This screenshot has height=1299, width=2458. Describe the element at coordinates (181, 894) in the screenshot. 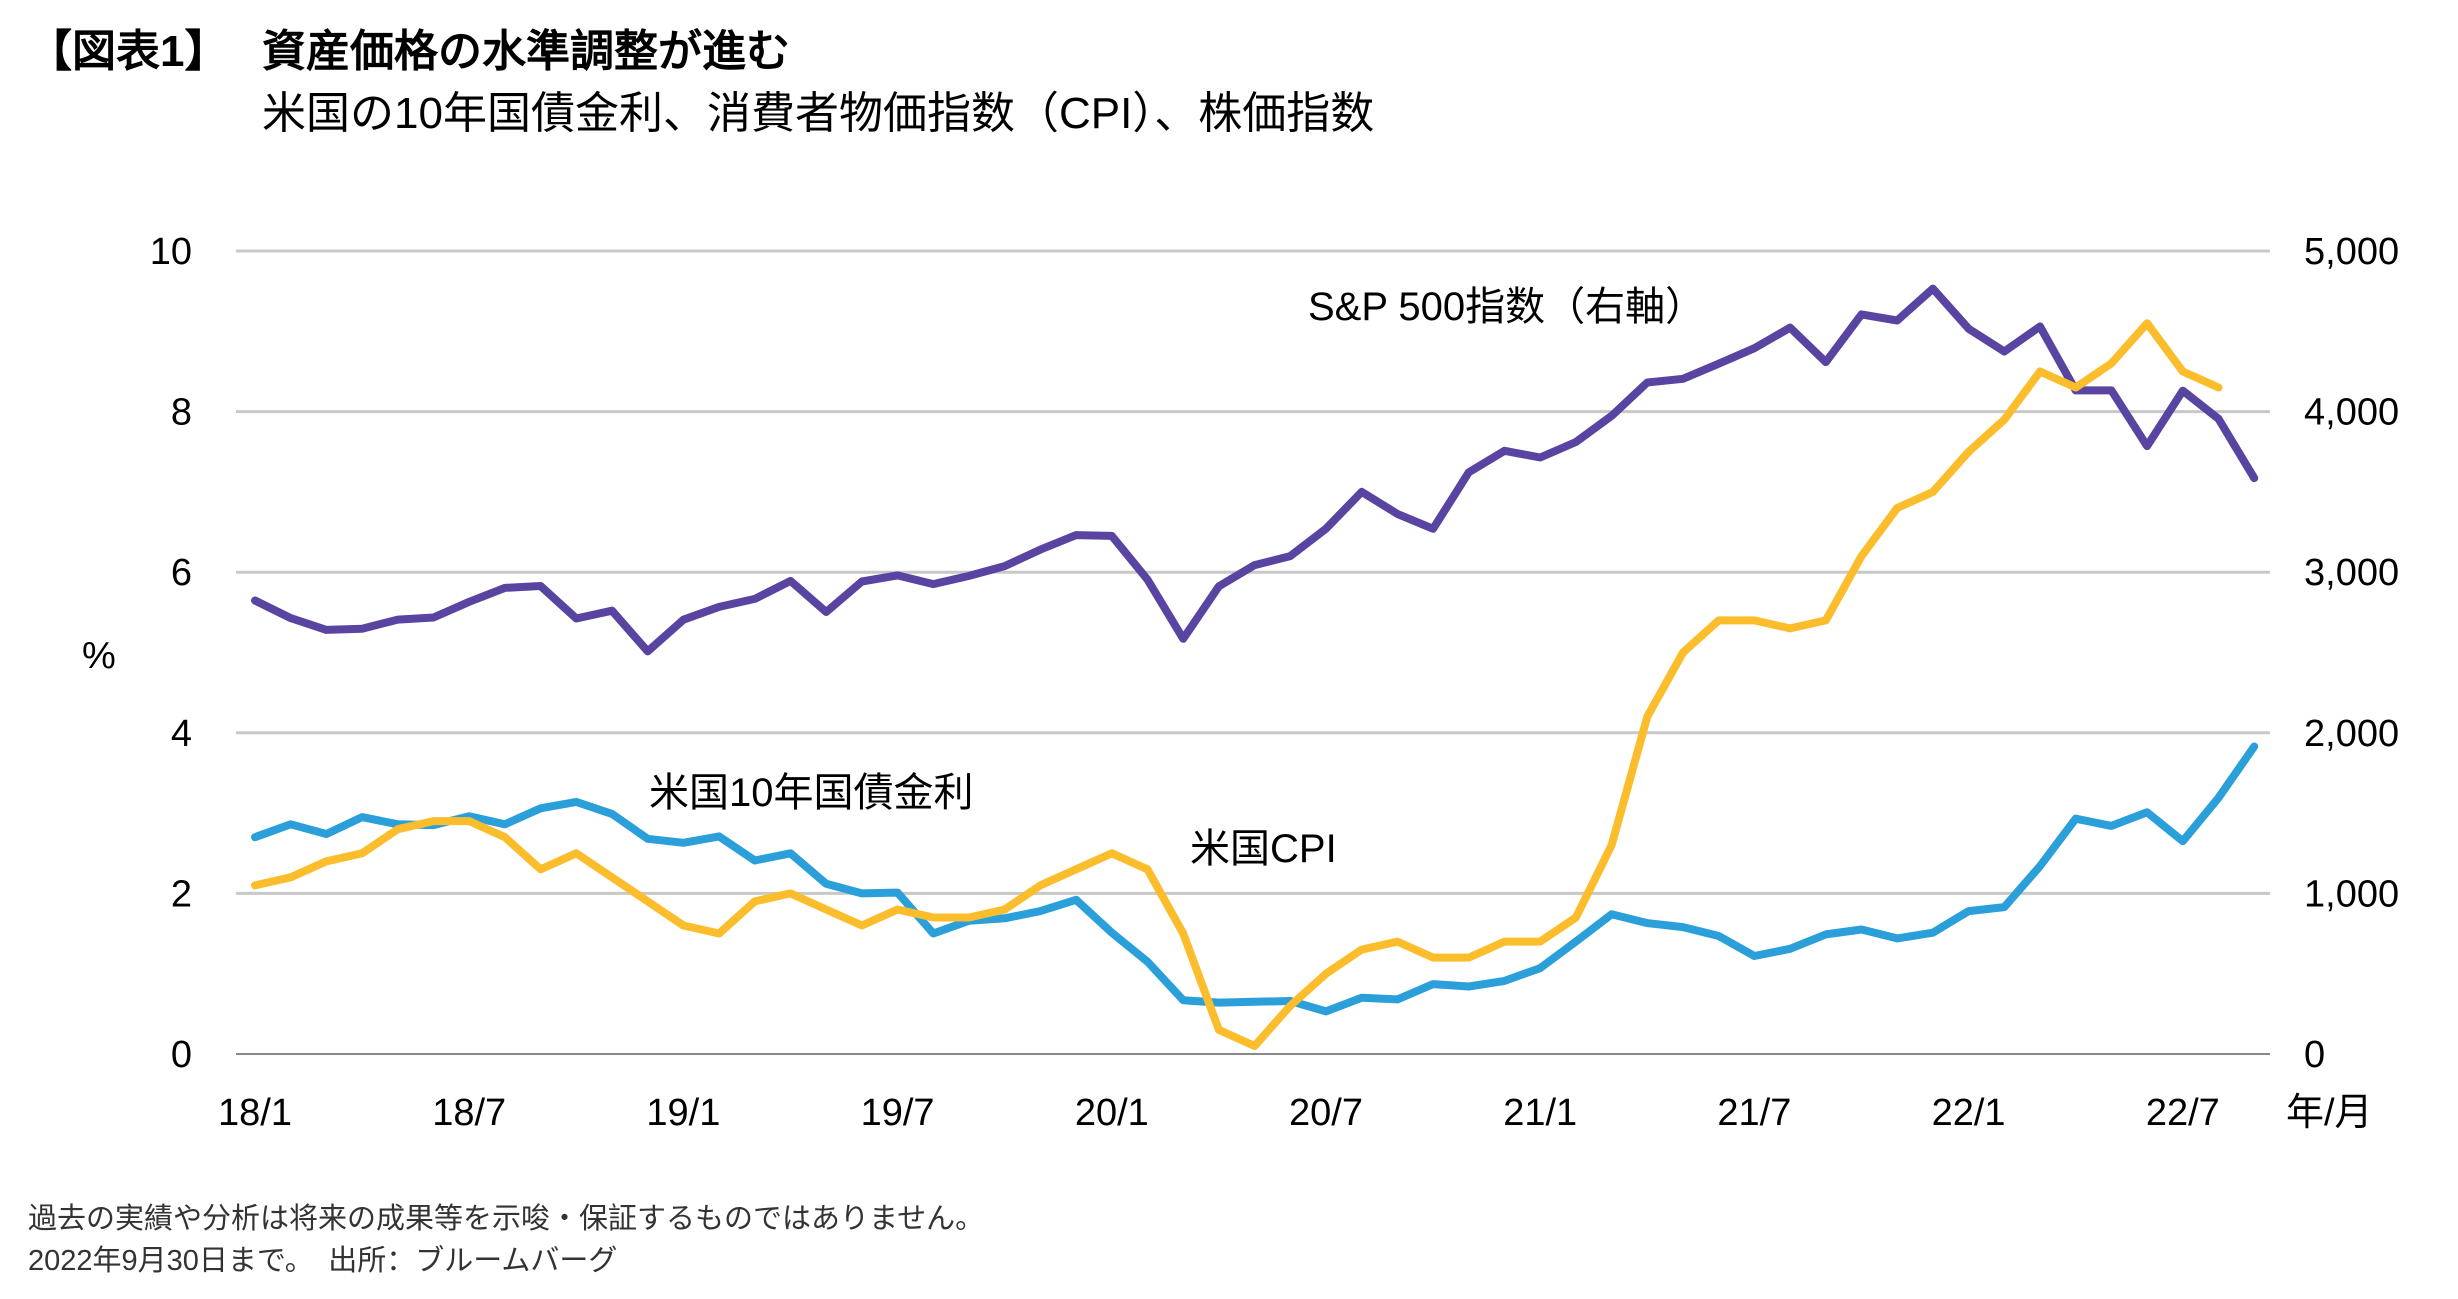

I see `y-tick-left: 2` at that location.